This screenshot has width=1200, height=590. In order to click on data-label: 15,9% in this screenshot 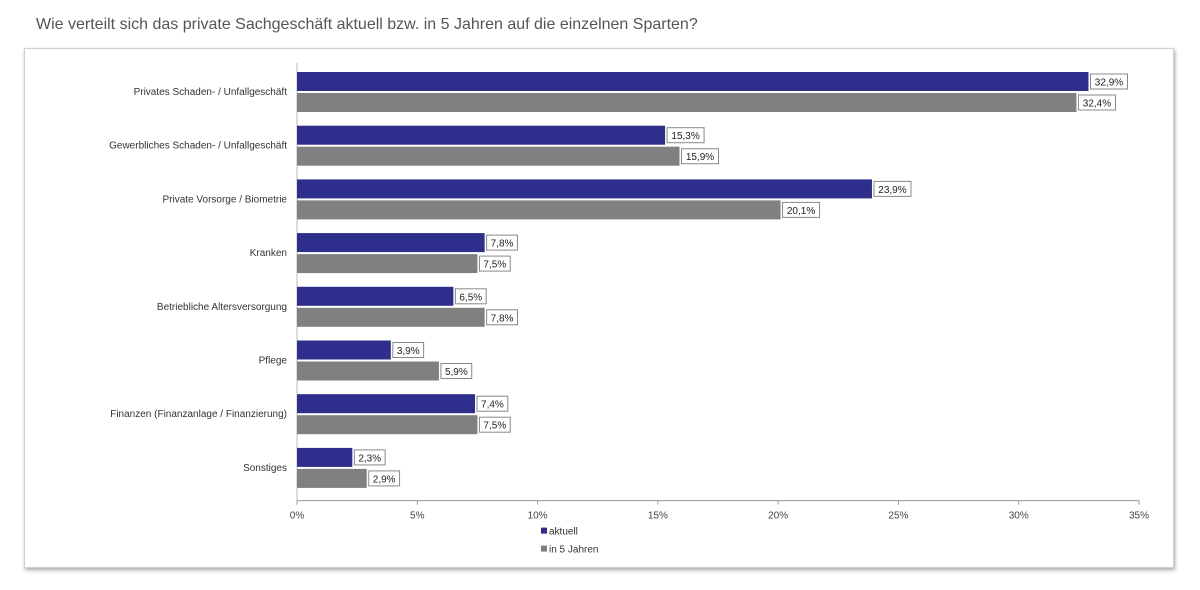, I will do `click(700, 157)`.